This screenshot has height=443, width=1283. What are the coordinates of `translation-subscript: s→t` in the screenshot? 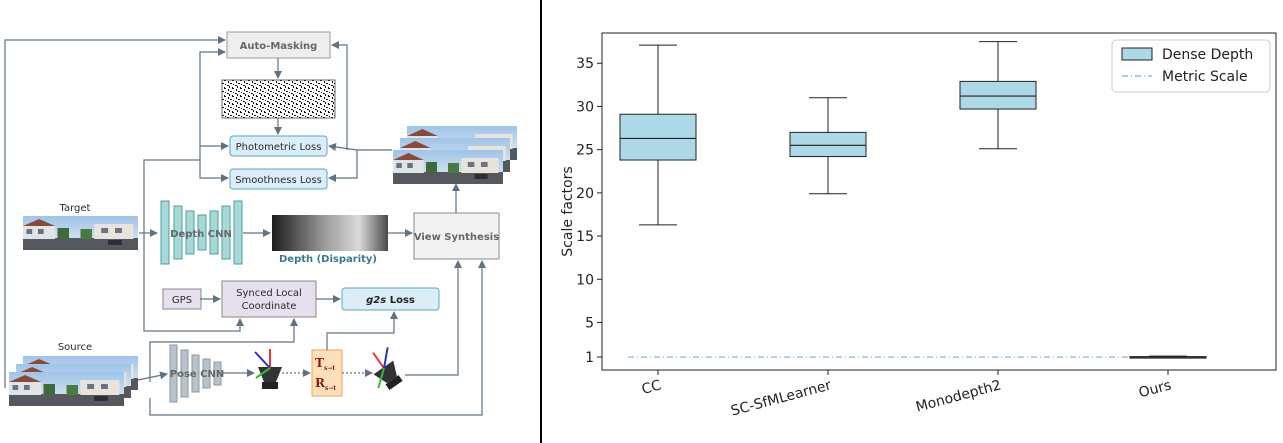 It's located at (329, 368).